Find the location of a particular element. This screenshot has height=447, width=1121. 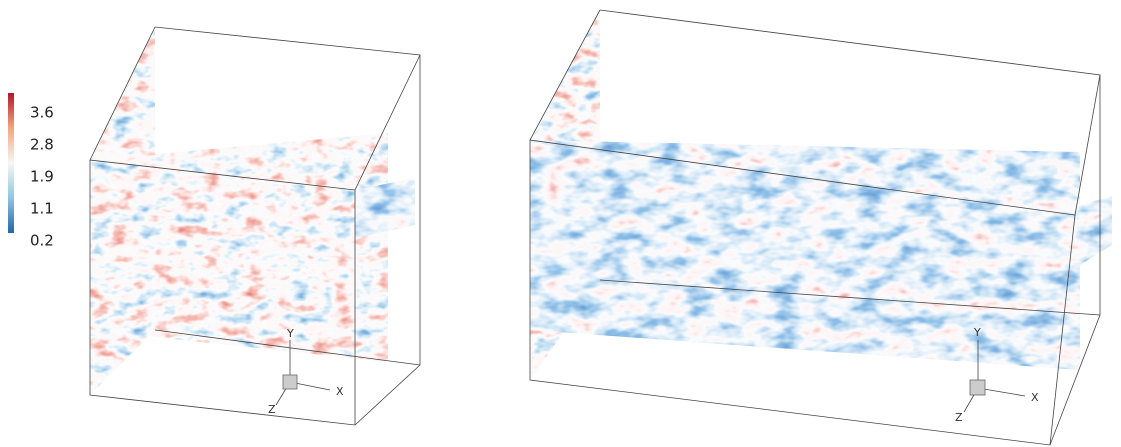

colorbar is located at coordinates (11, 163).